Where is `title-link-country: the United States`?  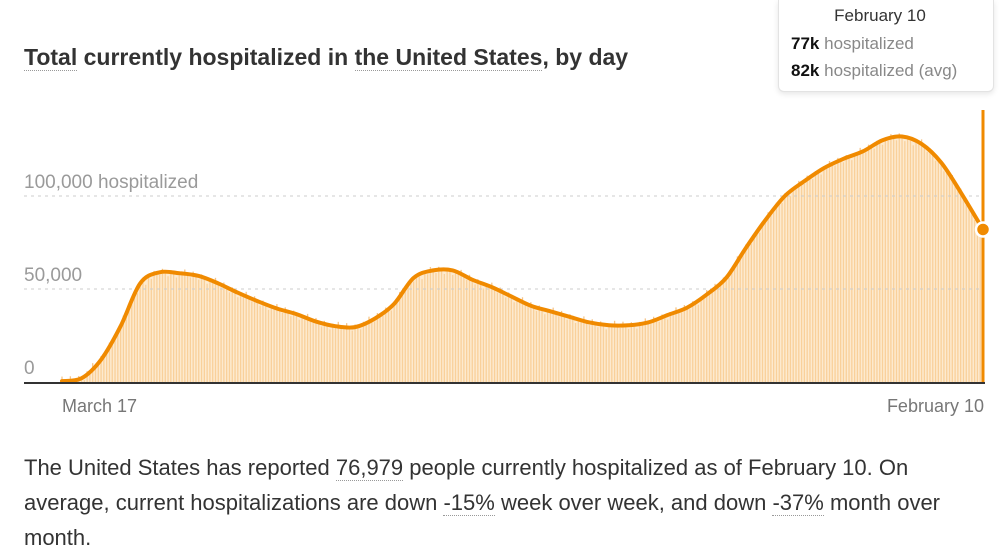 title-link-country: the United States is located at coordinates (448, 57).